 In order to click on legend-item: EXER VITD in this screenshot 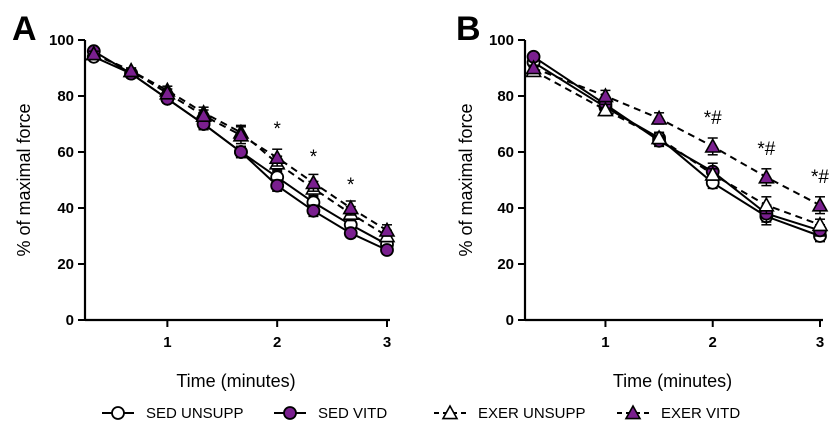, I will do `click(678, 413)`.